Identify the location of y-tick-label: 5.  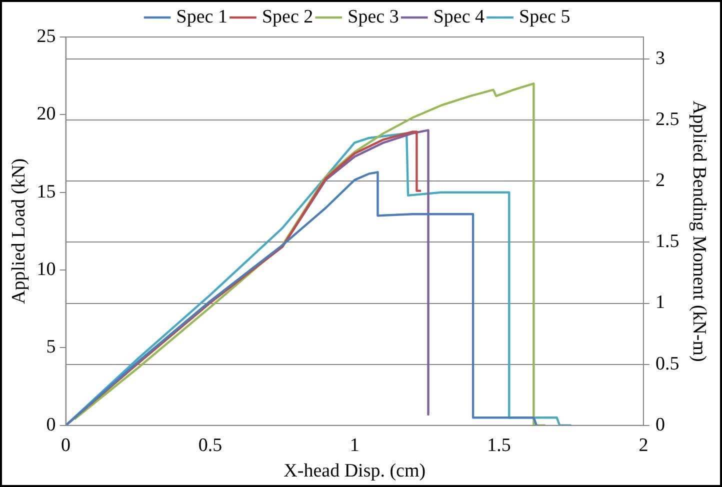
(51, 347).